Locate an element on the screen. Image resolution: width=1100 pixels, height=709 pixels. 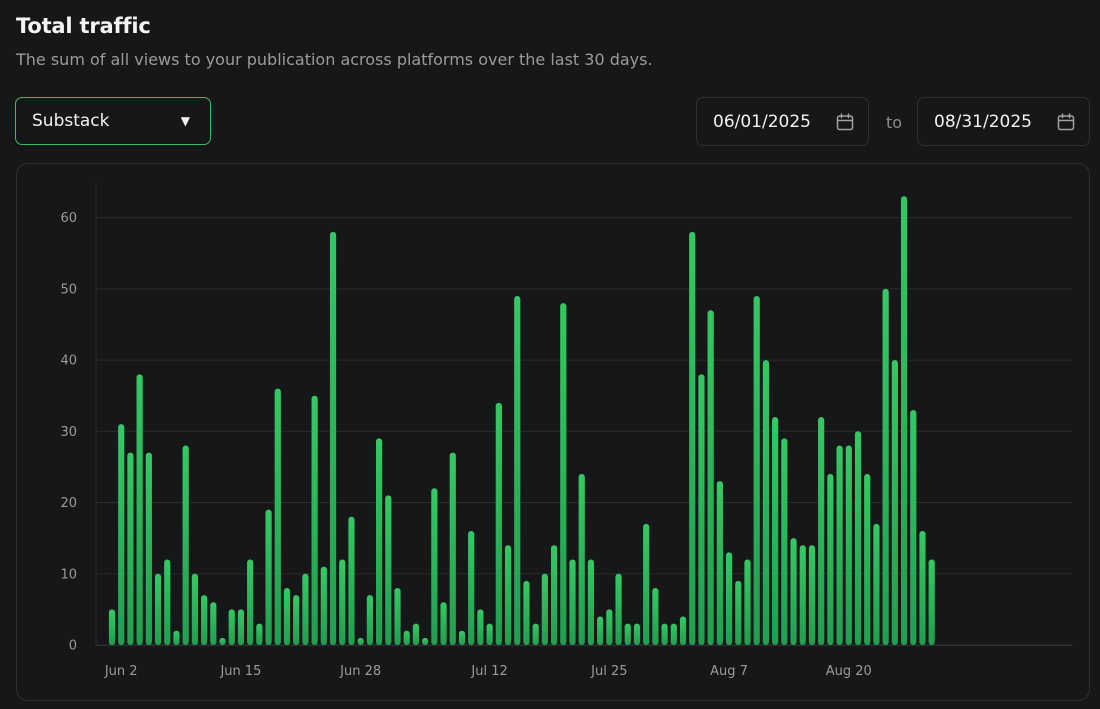
end-date-input: 08/31/2025 is located at coordinates (1003, 121).